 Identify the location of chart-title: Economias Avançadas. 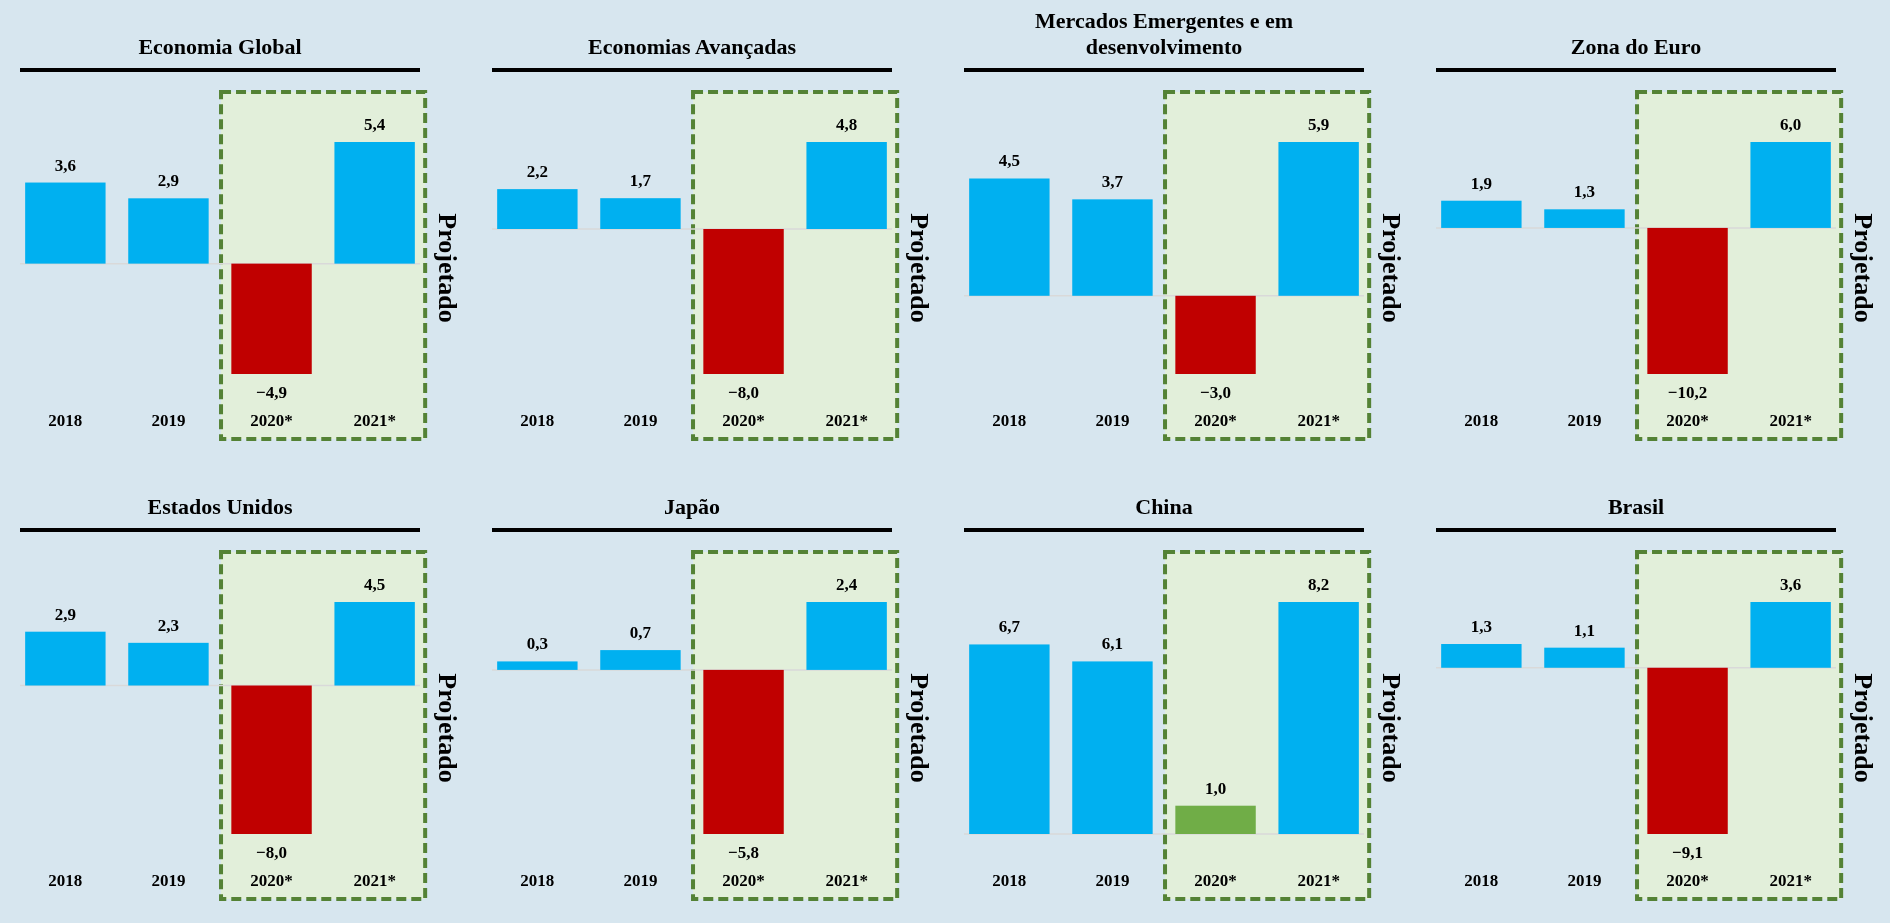
(692, 46).